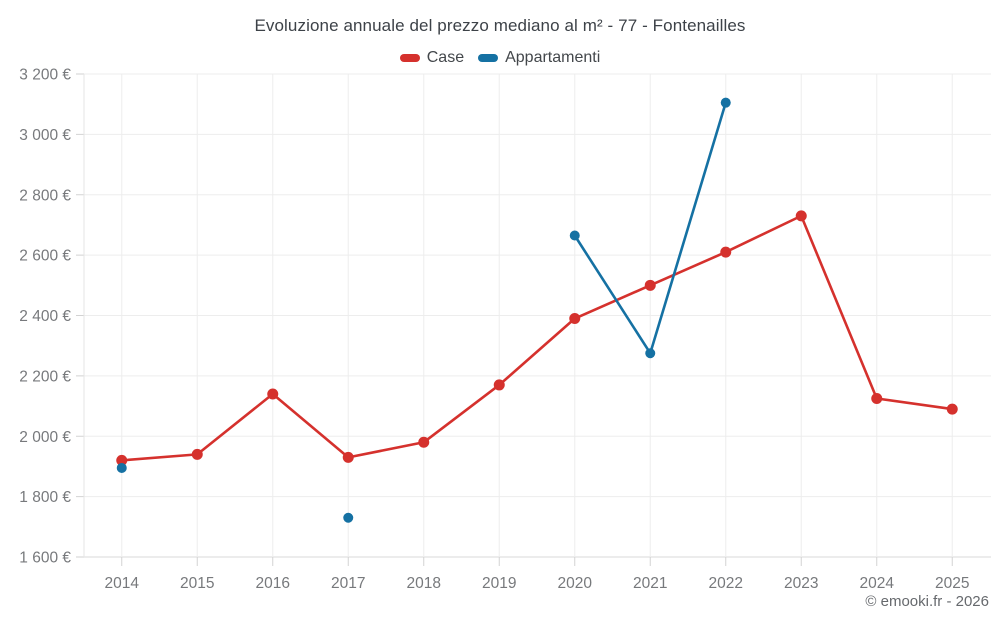  I want to click on data-point-case-2024, so click(877, 399).